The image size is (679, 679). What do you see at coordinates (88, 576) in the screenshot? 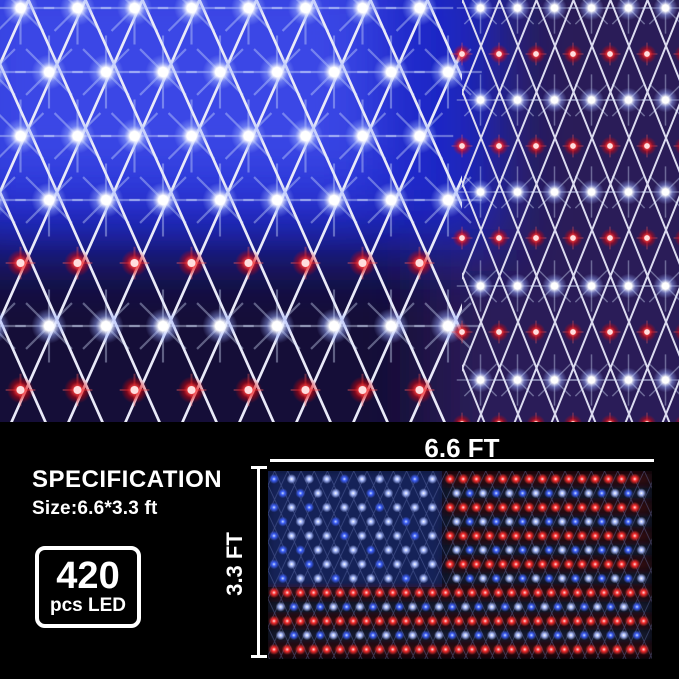
I see `led-count-value: 420` at bounding box center [88, 576].